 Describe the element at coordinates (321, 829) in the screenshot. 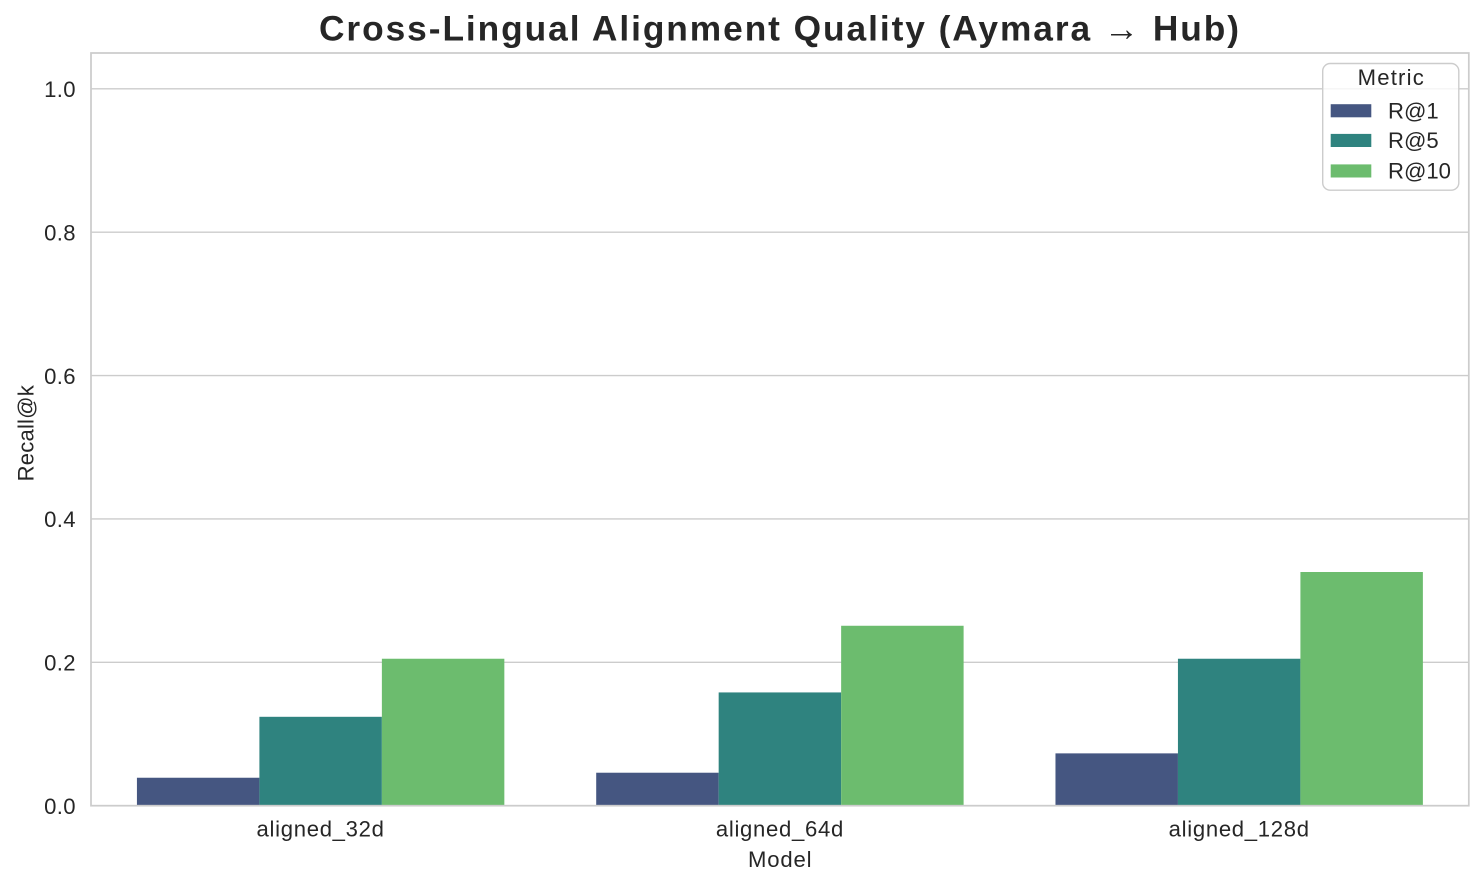

I see `svg-text: aligned_32d` at that location.